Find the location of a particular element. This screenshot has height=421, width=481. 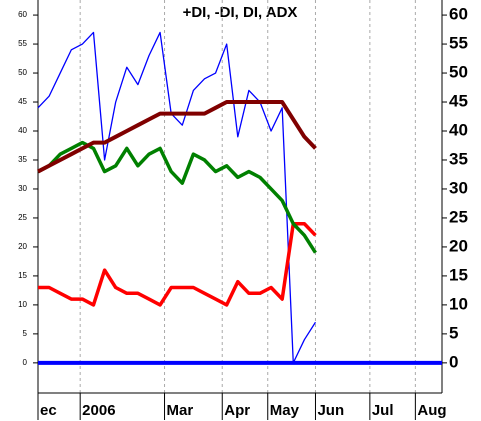

y2-tick-label: 30 is located at coordinates (458, 187).